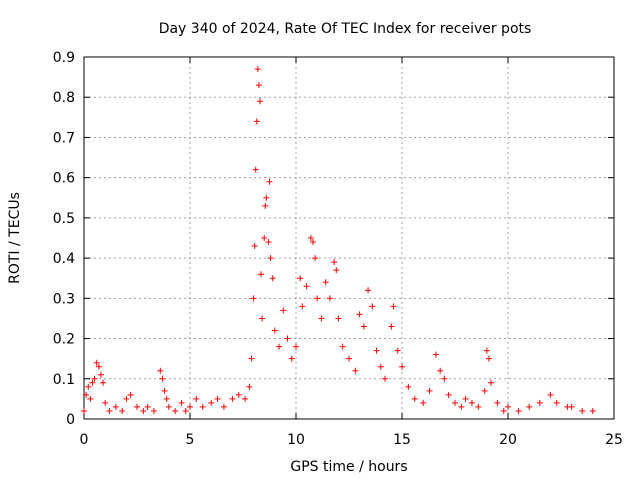  What do you see at coordinates (84, 440) in the screenshot?
I see `x-tick-label: 0` at bounding box center [84, 440].